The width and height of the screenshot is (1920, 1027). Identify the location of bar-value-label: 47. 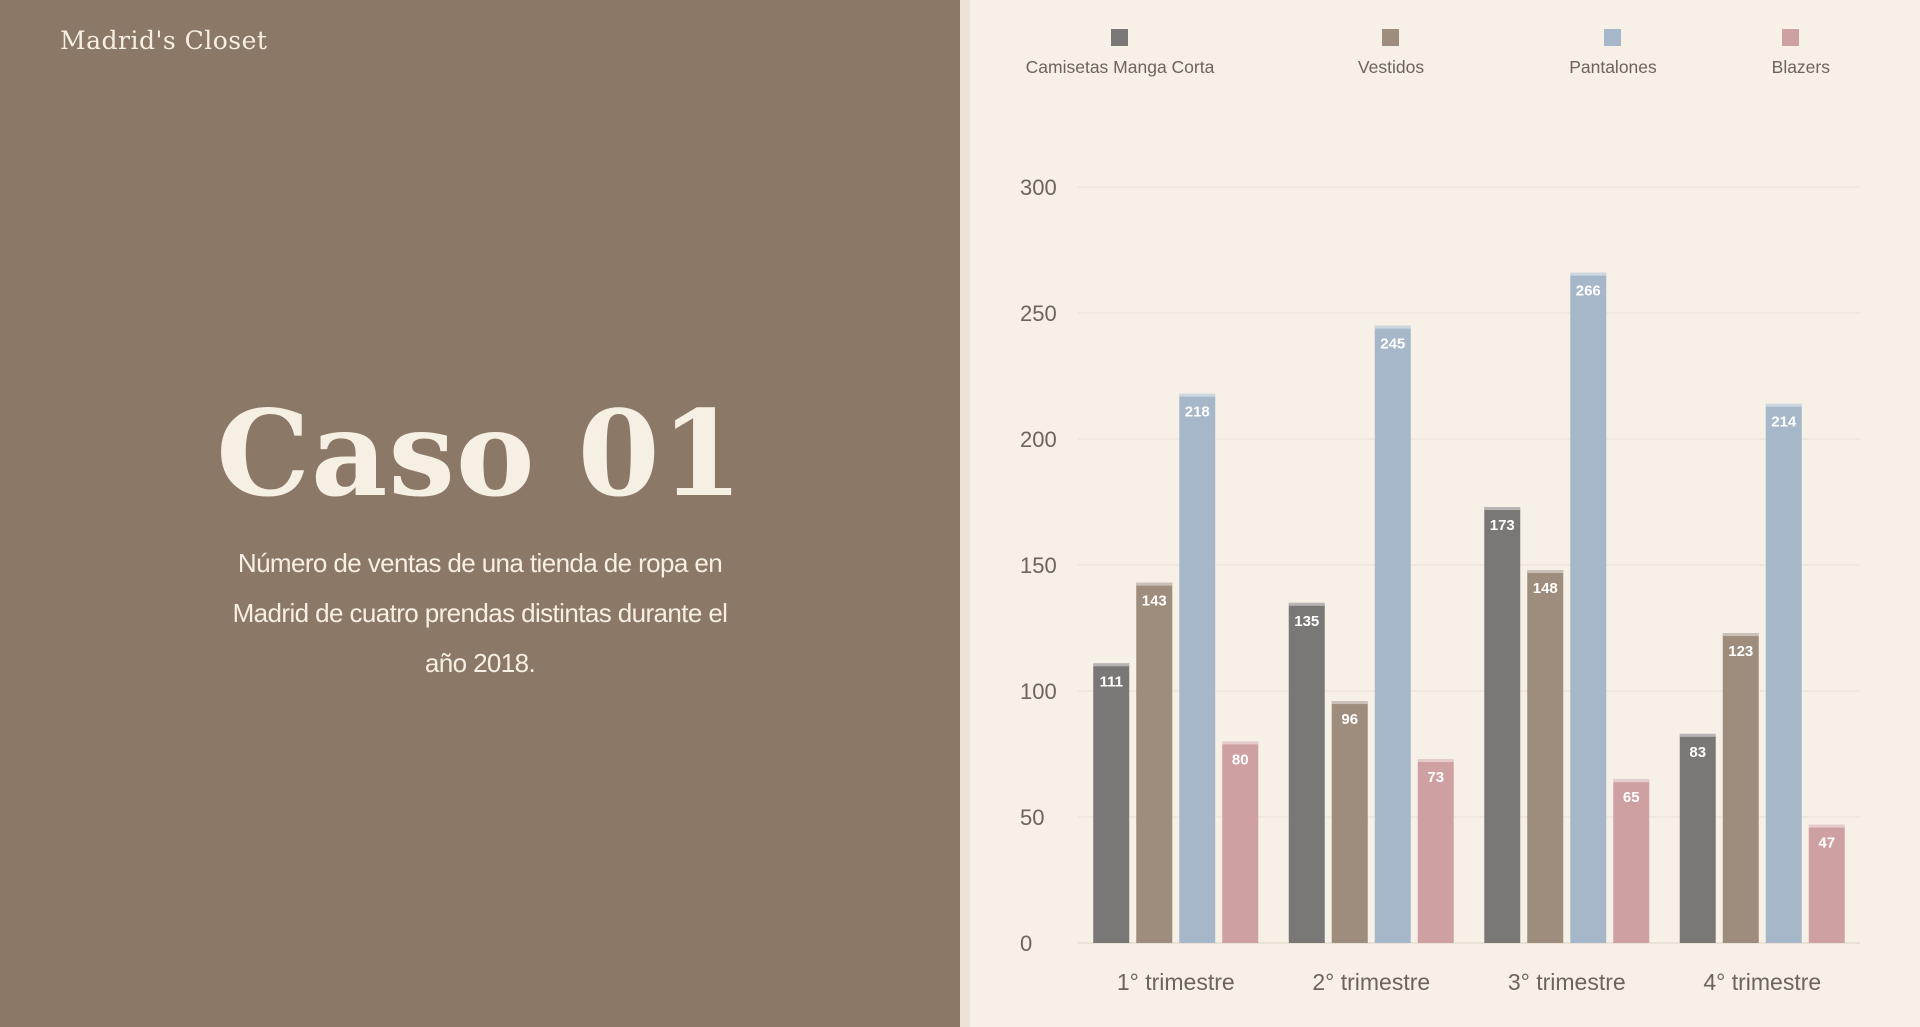
(1826, 843).